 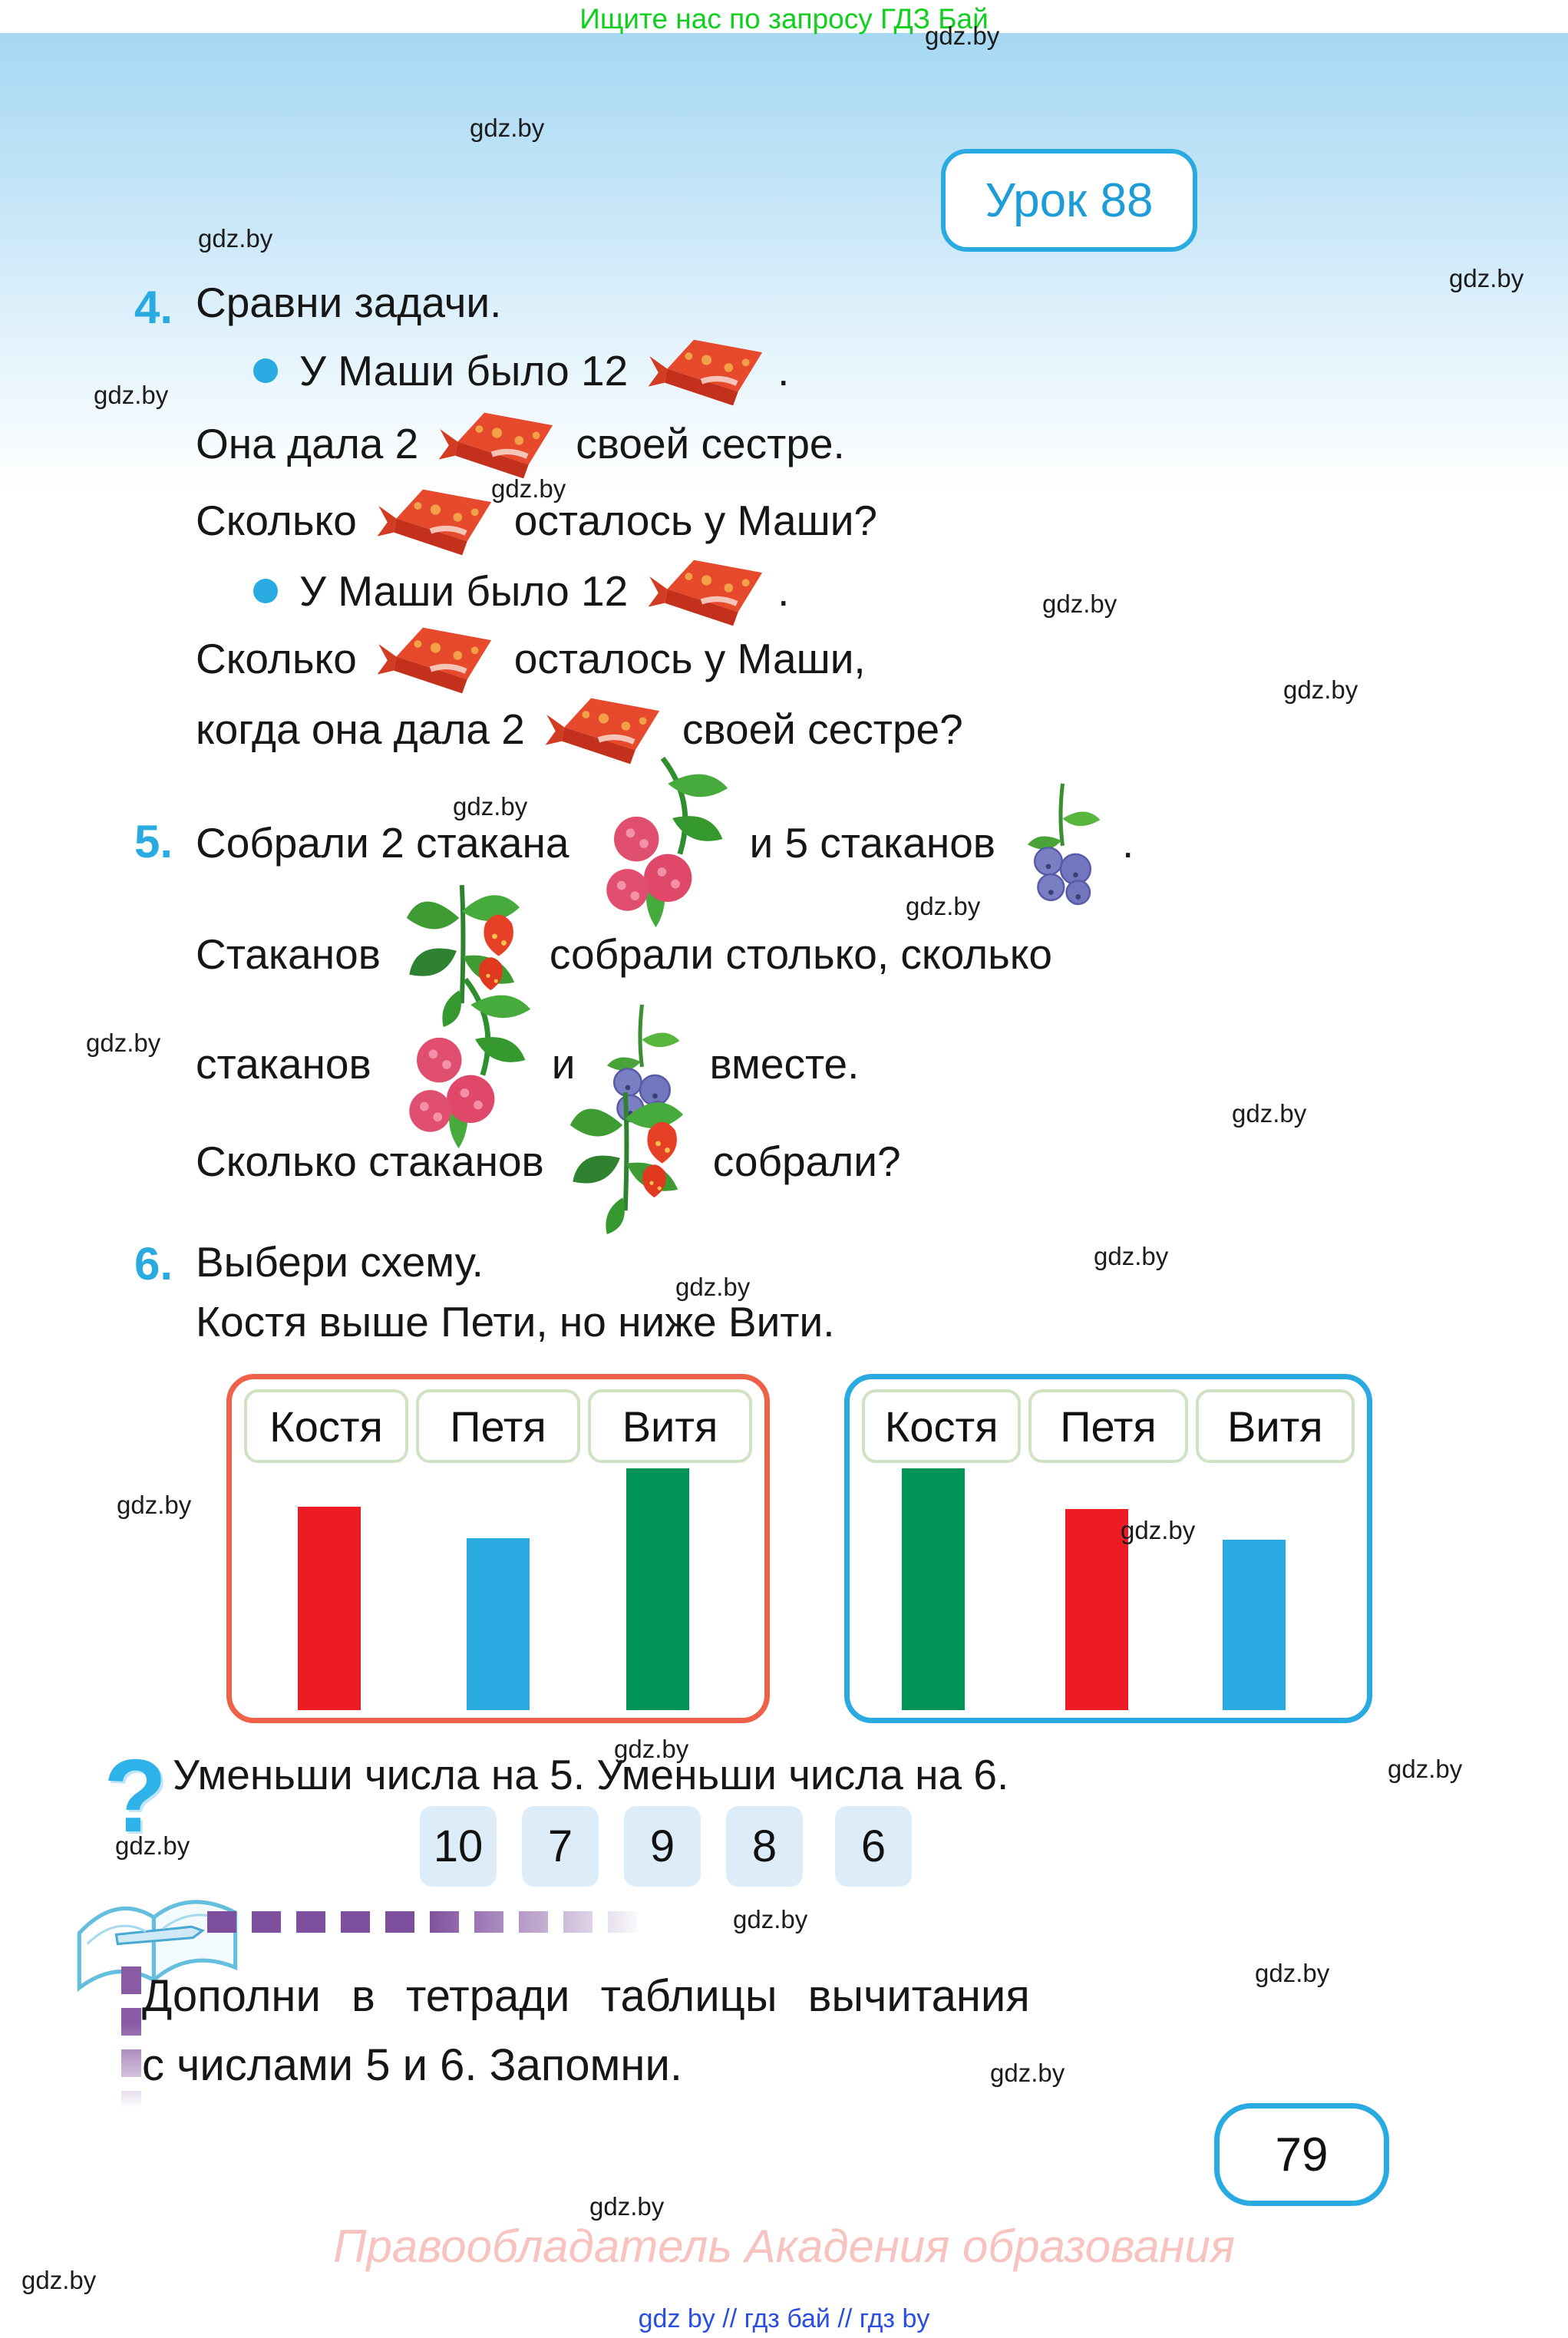 I want to click on task4-bullet1-line3: Сколько осталось у Маши?, so click(x=536, y=520).